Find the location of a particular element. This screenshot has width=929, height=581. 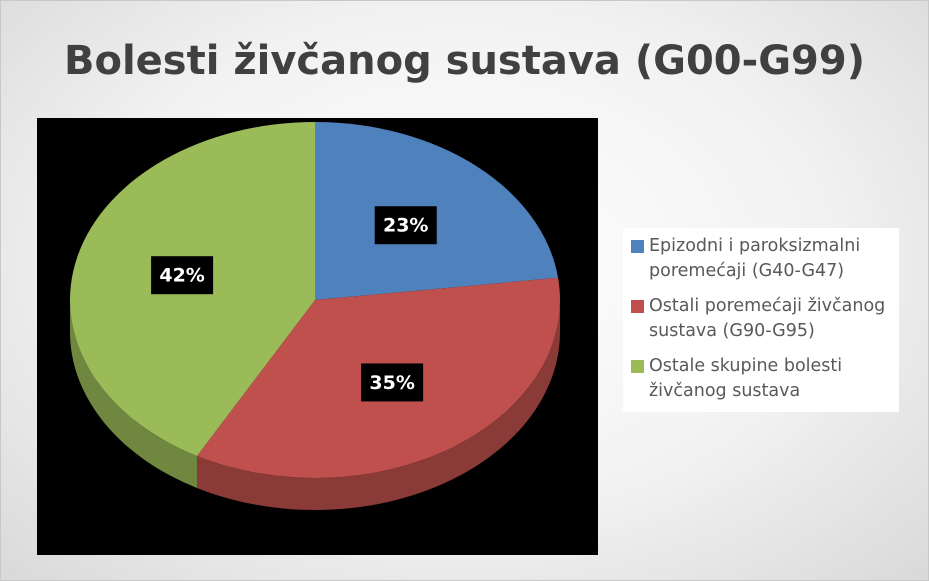

legend-label: Ostale skupine bolesti živčanog sustava is located at coordinates (746, 378).